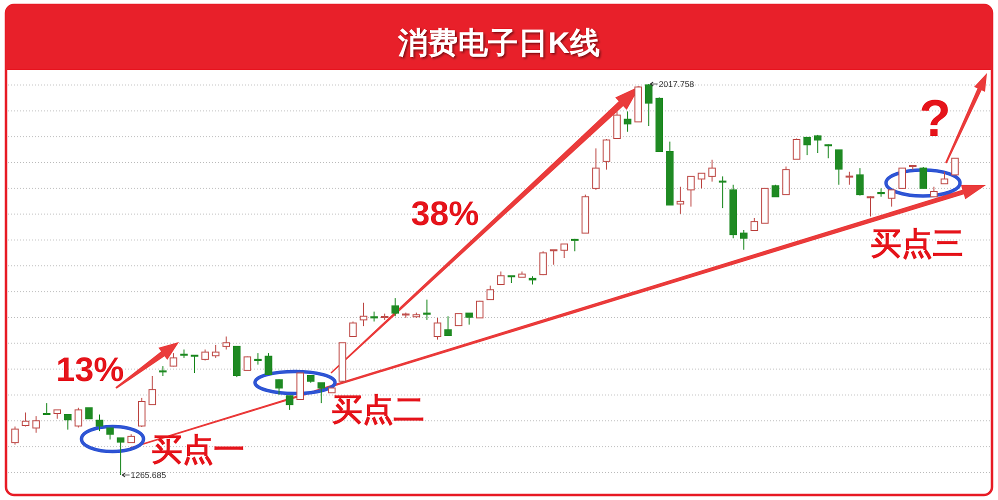 This screenshot has height=500, width=998. What do you see at coordinates (148, 475) in the screenshot?
I see `annotation: 1265.685` at bounding box center [148, 475].